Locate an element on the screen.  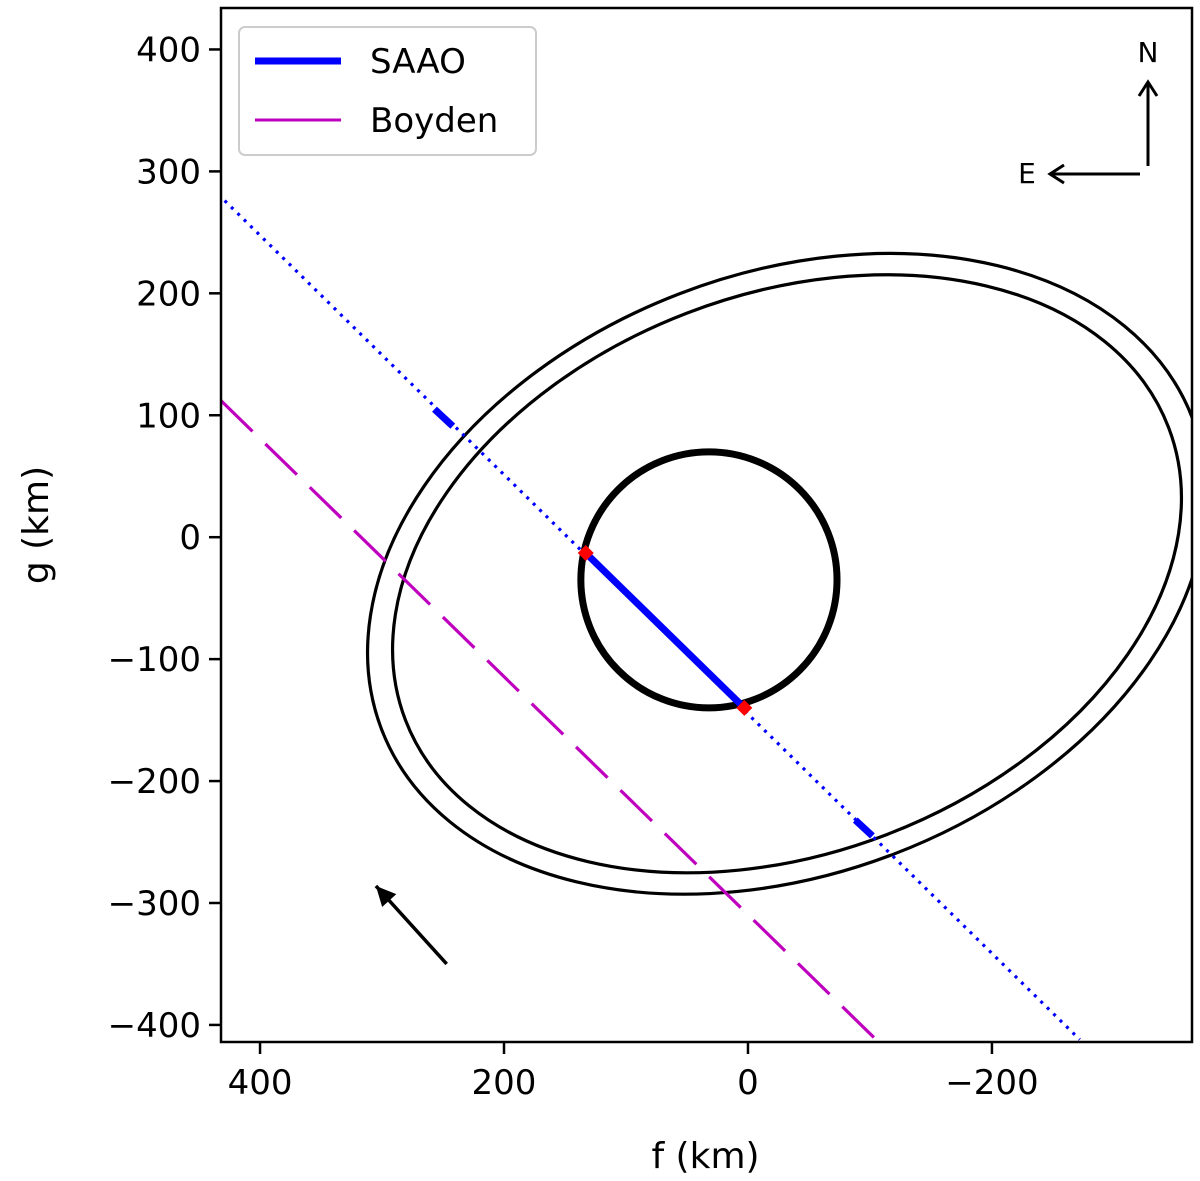
legend-label-saao: SAAO is located at coordinates (418, 62).